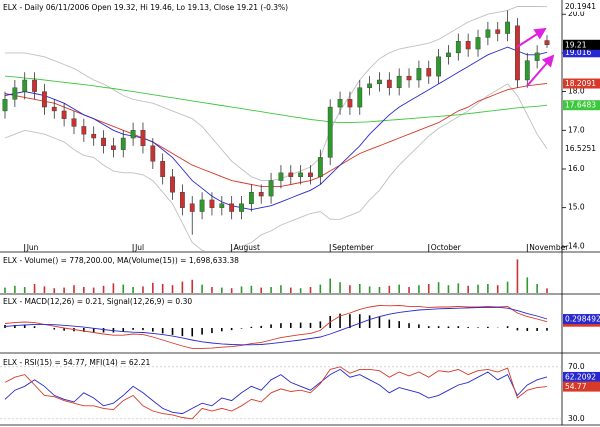 Image resolution: width=600 pixels, height=427 pixels. What do you see at coordinates (139, 247) in the screenshot?
I see `x-tick-label: Jul` at bounding box center [139, 247].